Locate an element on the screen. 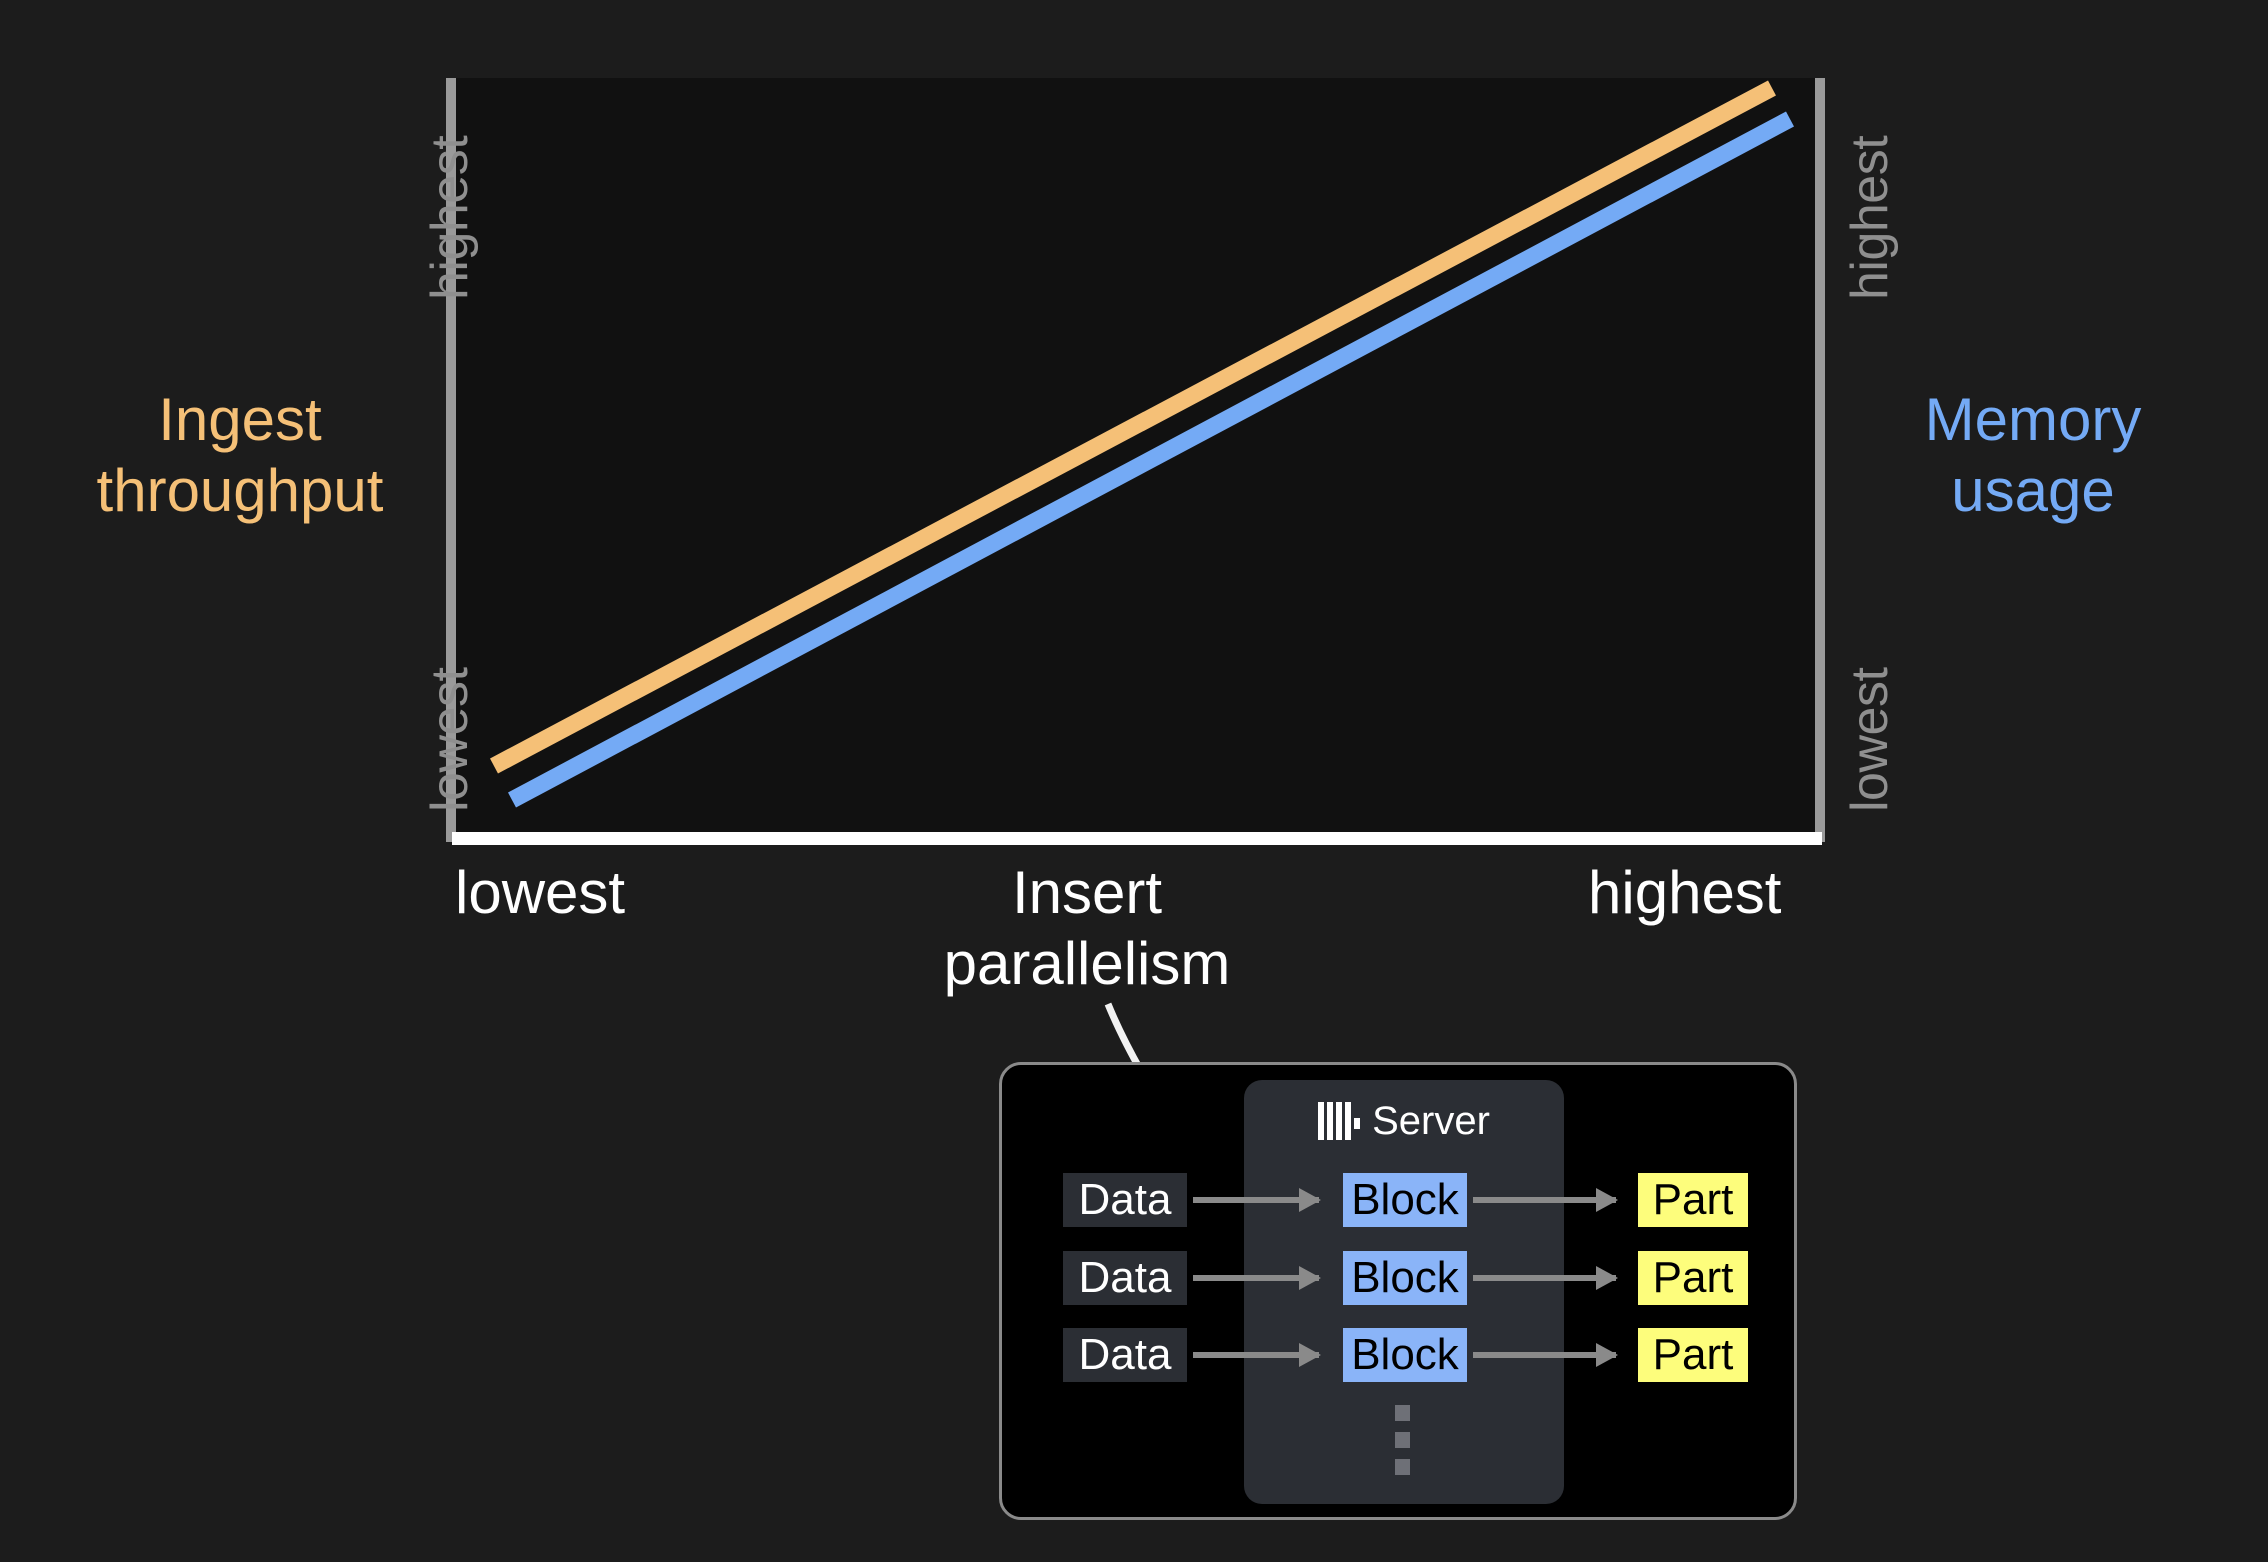 The width and height of the screenshot is (2268, 1562). right-axis-tick-lowest: lowest is located at coordinates (1870, 739).